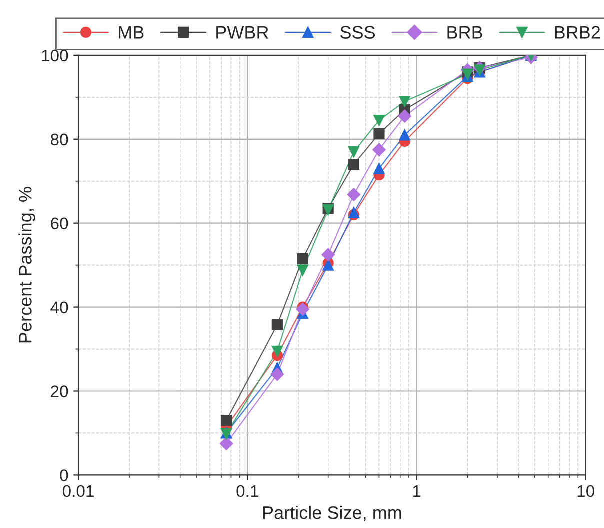  I want to click on y-tick-label: 60, so click(59, 224).